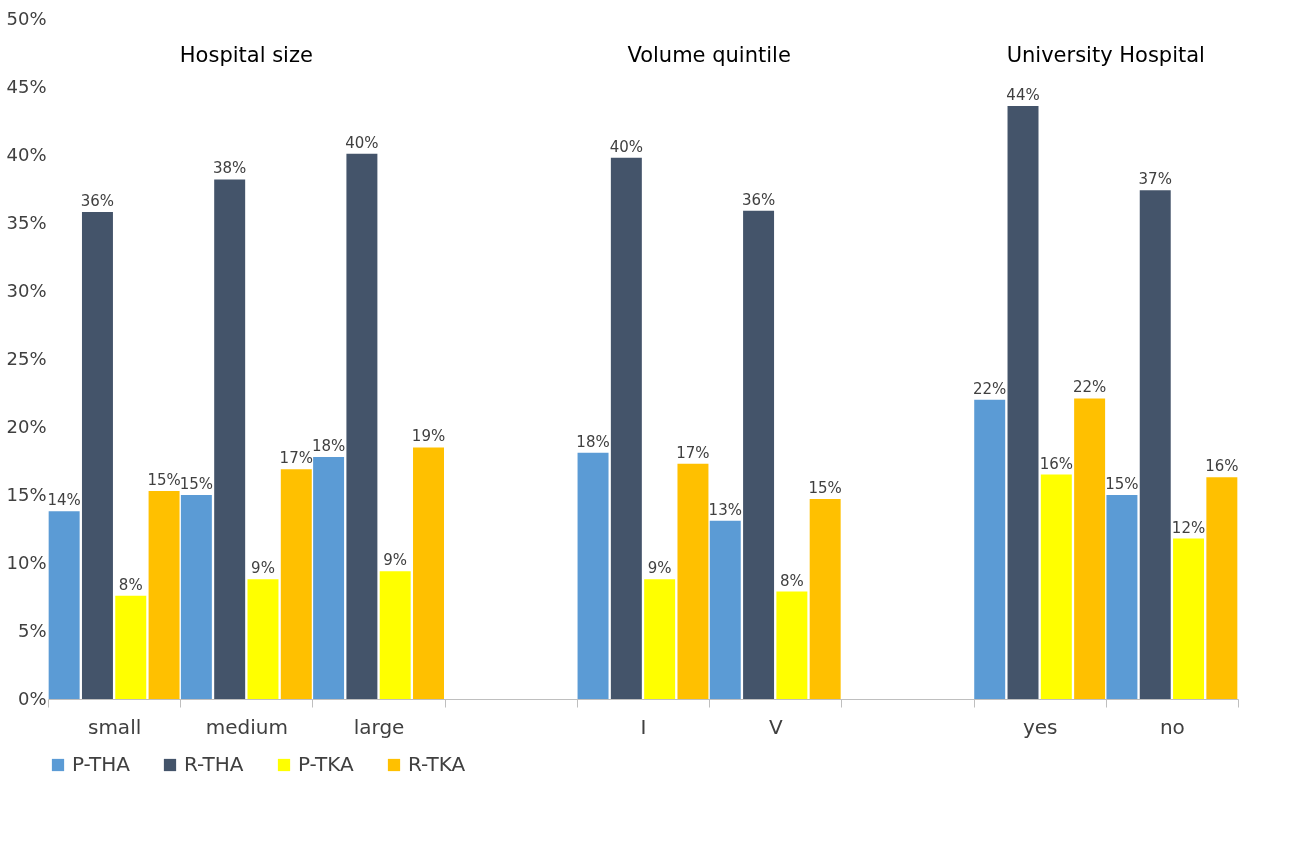  I want to click on annotation: University Hospital, so click(1105, 55).